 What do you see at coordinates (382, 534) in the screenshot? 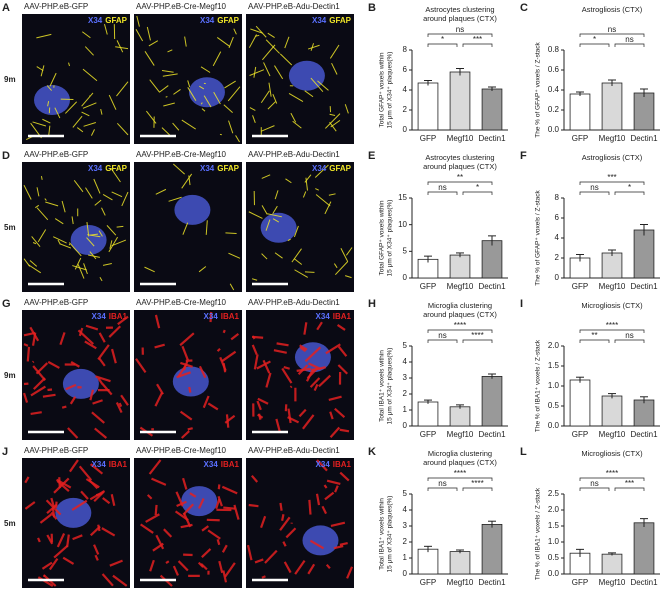
I see `y-axis-label: Total IBA1⁺ voxels within` at bounding box center [382, 534].